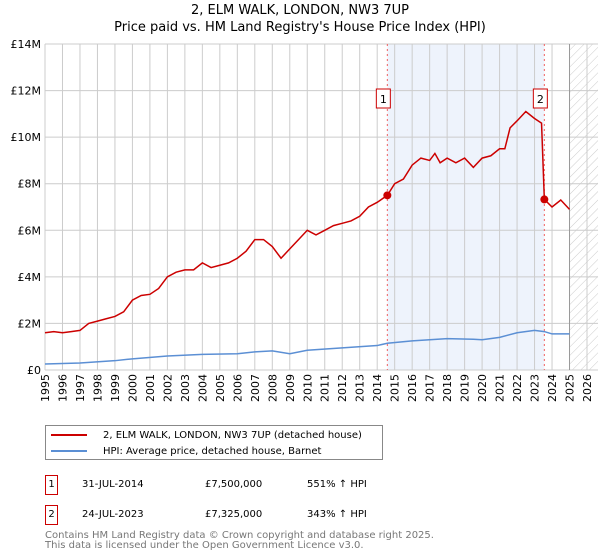  Describe the element at coordinates (412, 388) in the screenshot. I see `x-tick-label: 2016` at that location.